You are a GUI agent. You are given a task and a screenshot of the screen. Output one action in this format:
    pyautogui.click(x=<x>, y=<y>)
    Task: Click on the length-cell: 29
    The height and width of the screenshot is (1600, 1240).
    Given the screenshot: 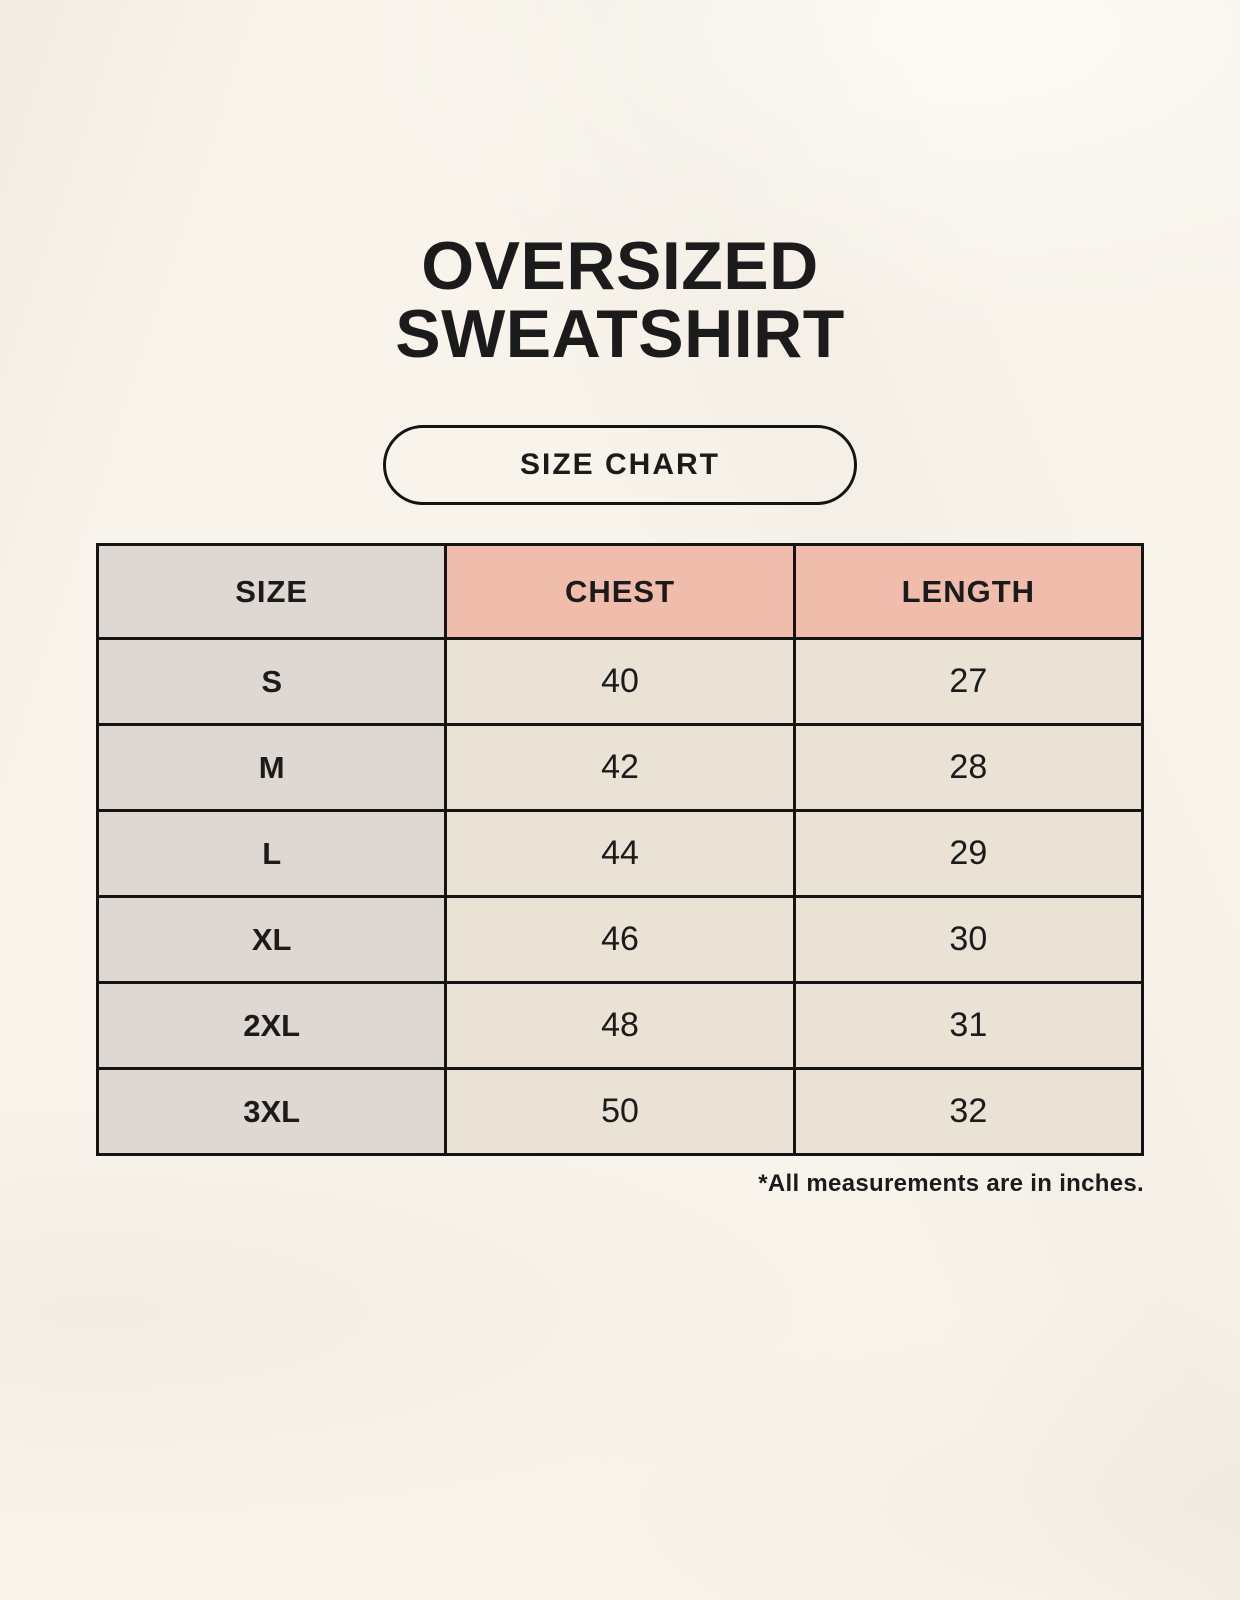 What is the action you would take?
    pyautogui.click(x=968, y=853)
    